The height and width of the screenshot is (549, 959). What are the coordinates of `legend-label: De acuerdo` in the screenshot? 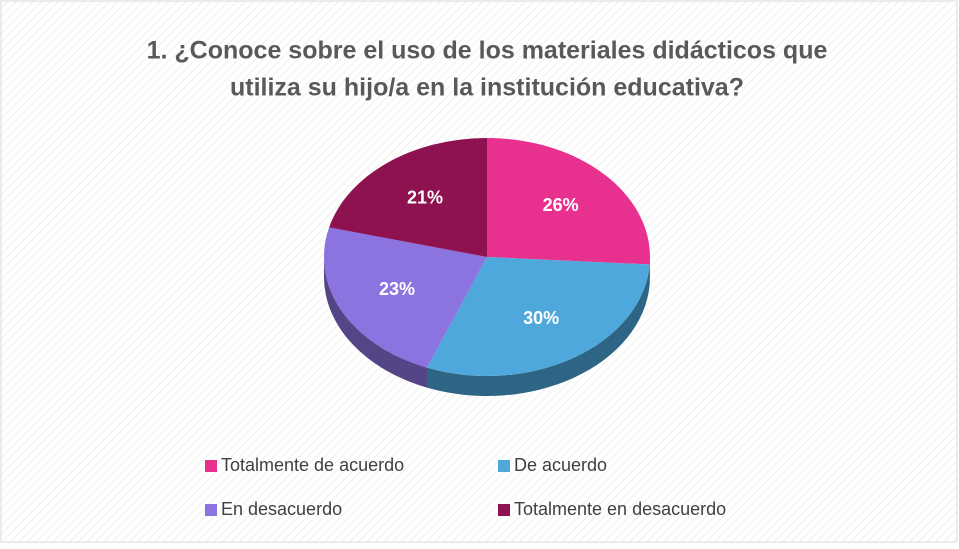 It's located at (560, 465).